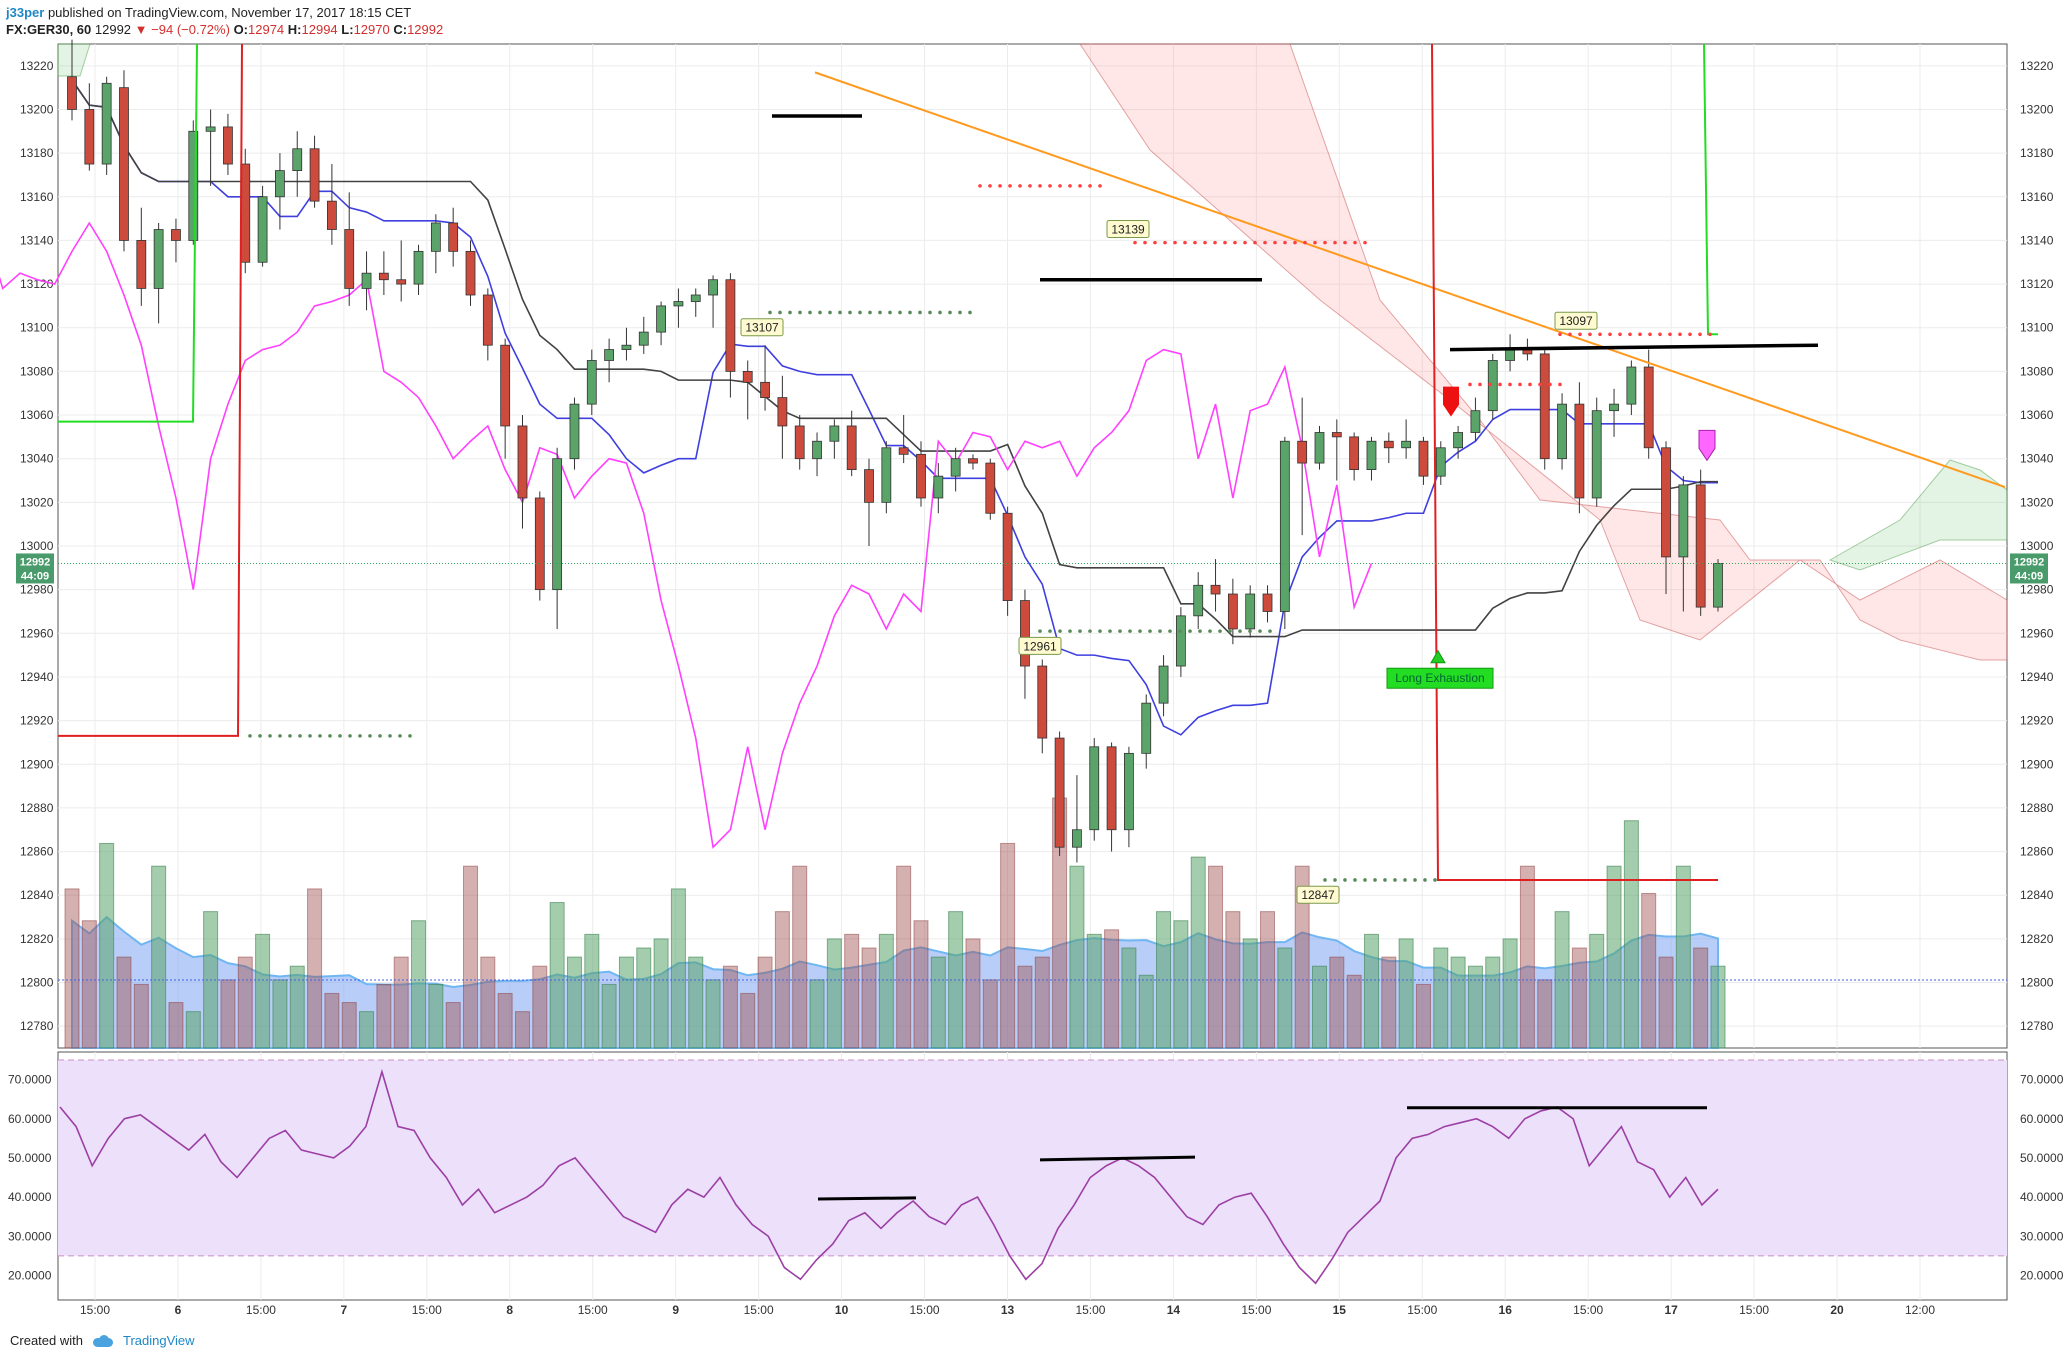  What do you see at coordinates (1438, 656) in the screenshot?
I see `long-exhaustion-arrow-icon` at bounding box center [1438, 656].